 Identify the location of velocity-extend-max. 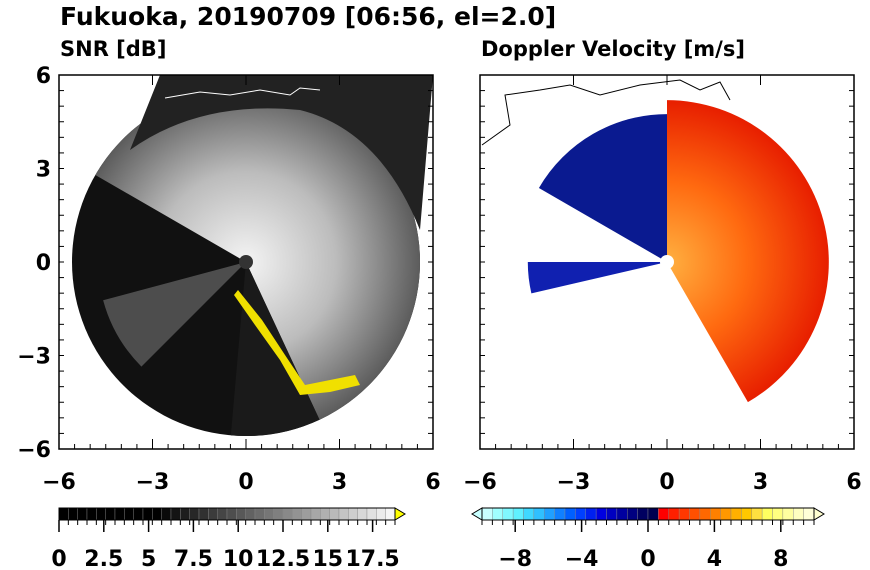
(819, 514).